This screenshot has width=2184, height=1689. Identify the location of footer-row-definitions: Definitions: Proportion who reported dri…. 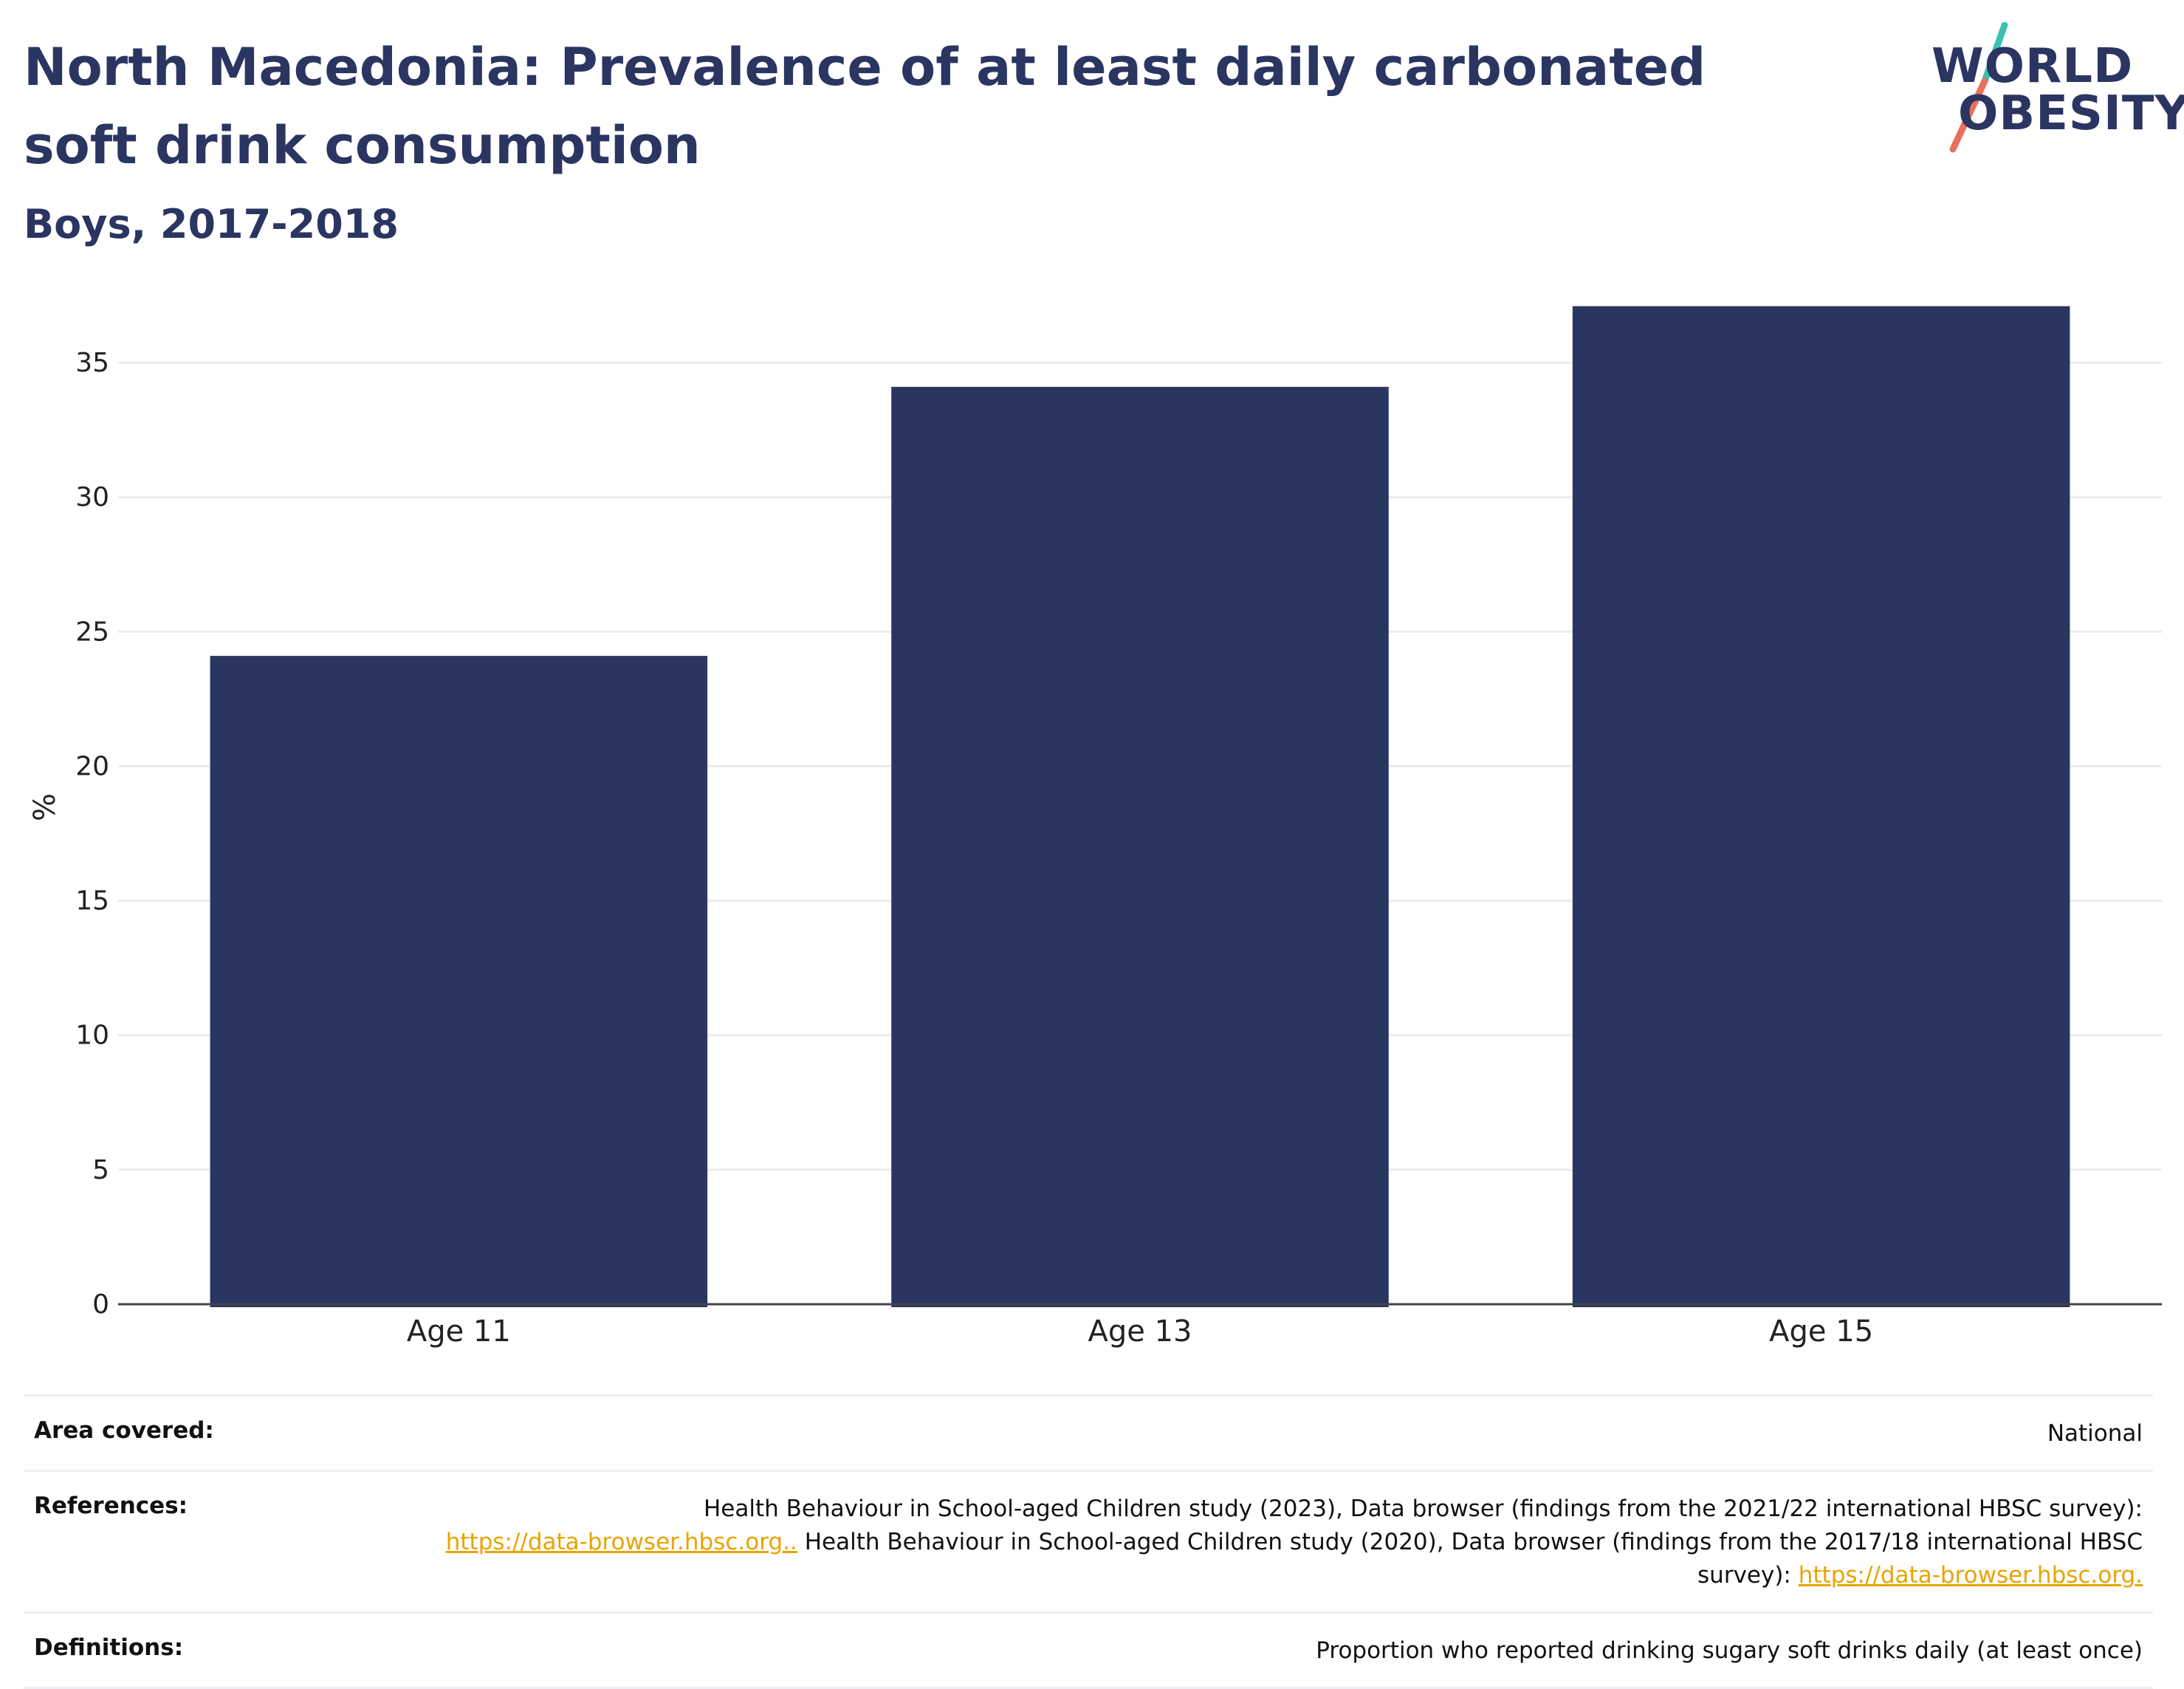
(1089, 1650).